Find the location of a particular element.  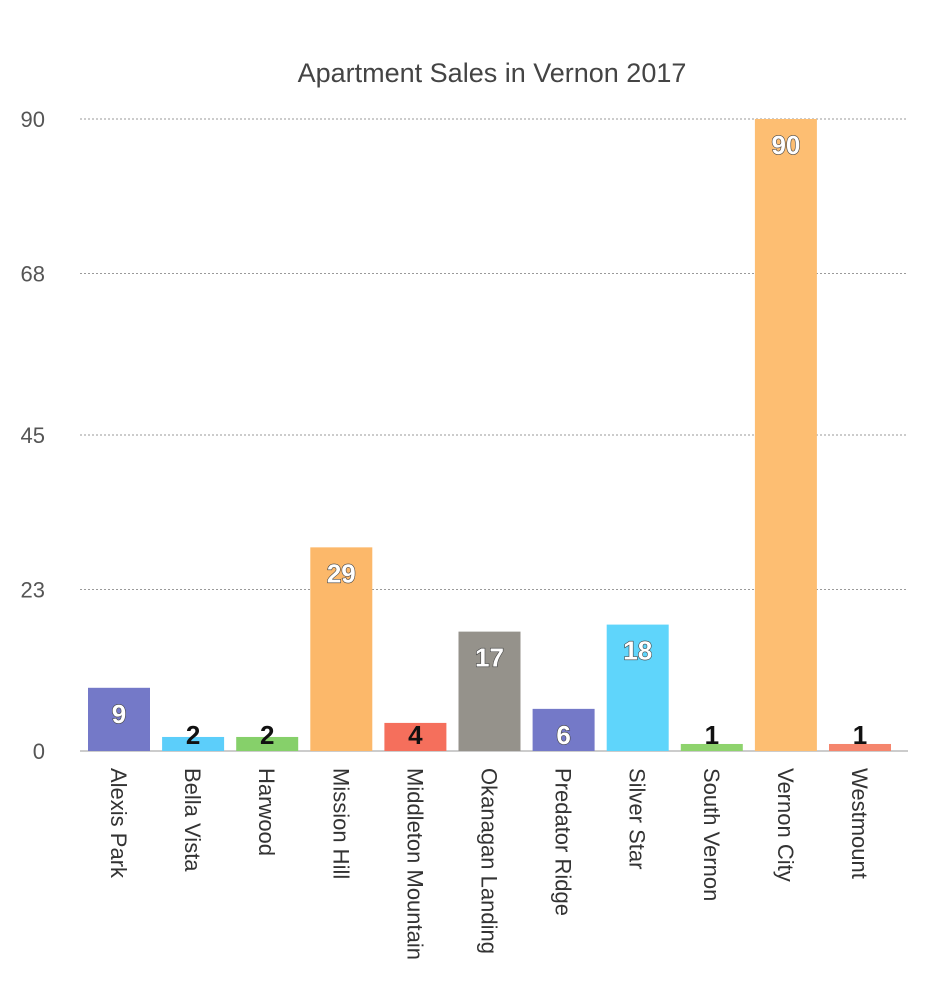

chart-title: Apartment Sales in Vernon 2017 is located at coordinates (492, 73).